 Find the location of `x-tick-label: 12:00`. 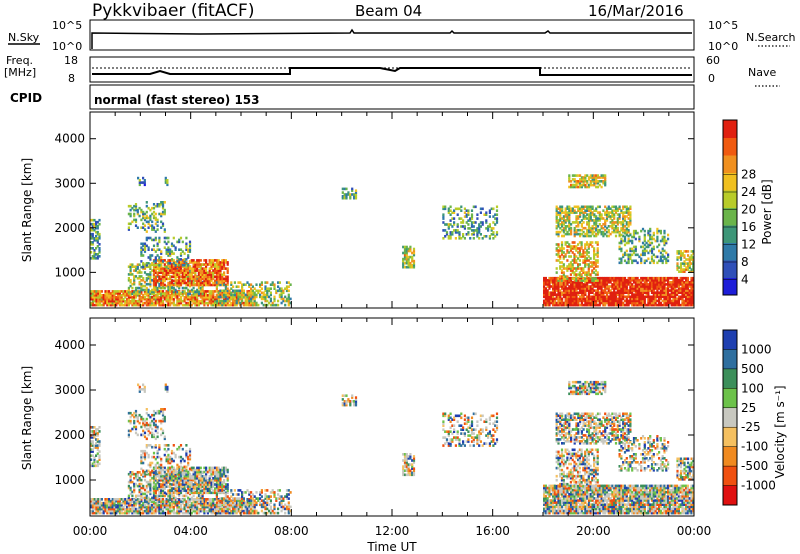

x-tick-label: 12:00 is located at coordinates (392, 531).